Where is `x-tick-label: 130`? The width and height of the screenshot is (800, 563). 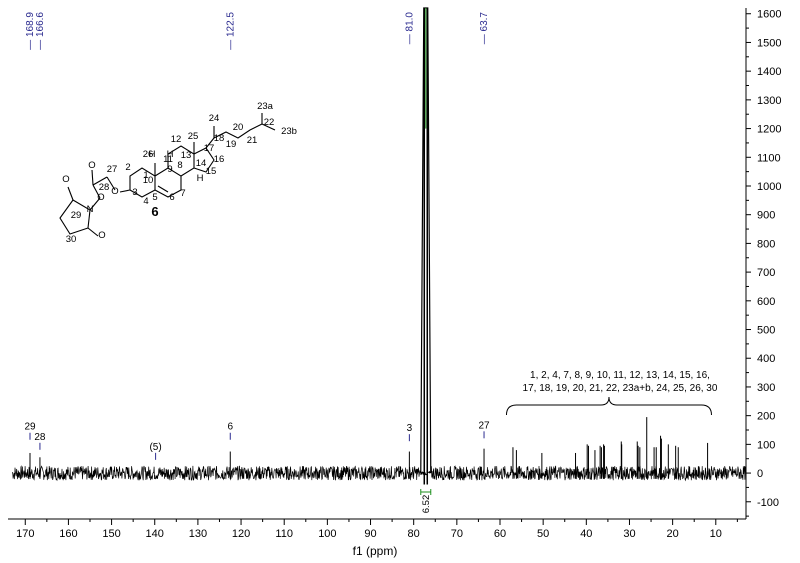
x-tick-label: 130 is located at coordinates (198, 534).